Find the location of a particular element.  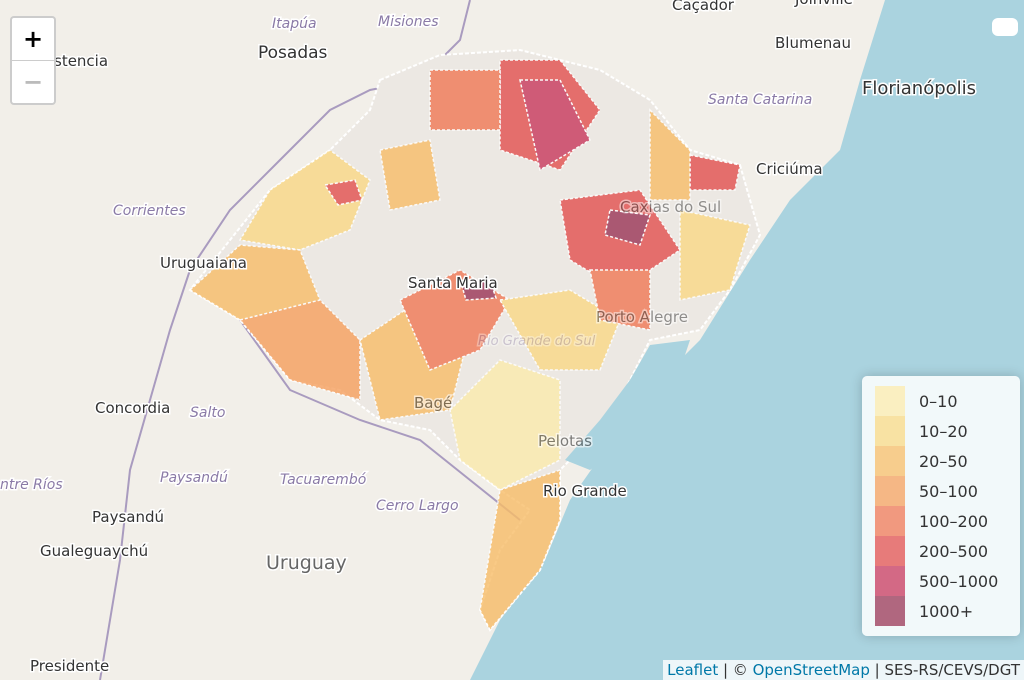

zoom-control: + − is located at coordinates (33, 60).